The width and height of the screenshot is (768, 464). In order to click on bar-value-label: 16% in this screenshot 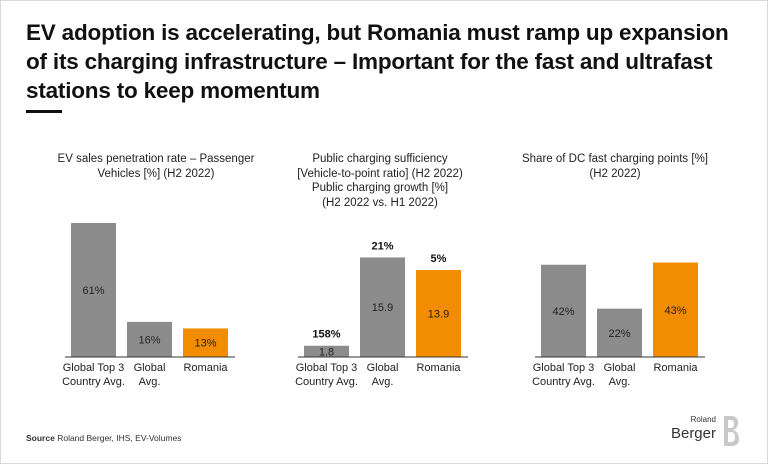, I will do `click(149, 340)`.